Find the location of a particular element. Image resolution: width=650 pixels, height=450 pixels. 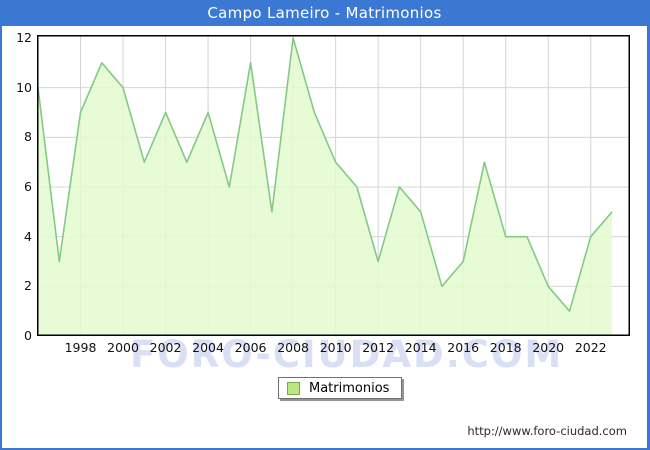

chart-title: Campo Lameiro - Matrimonios is located at coordinates (324, 13).